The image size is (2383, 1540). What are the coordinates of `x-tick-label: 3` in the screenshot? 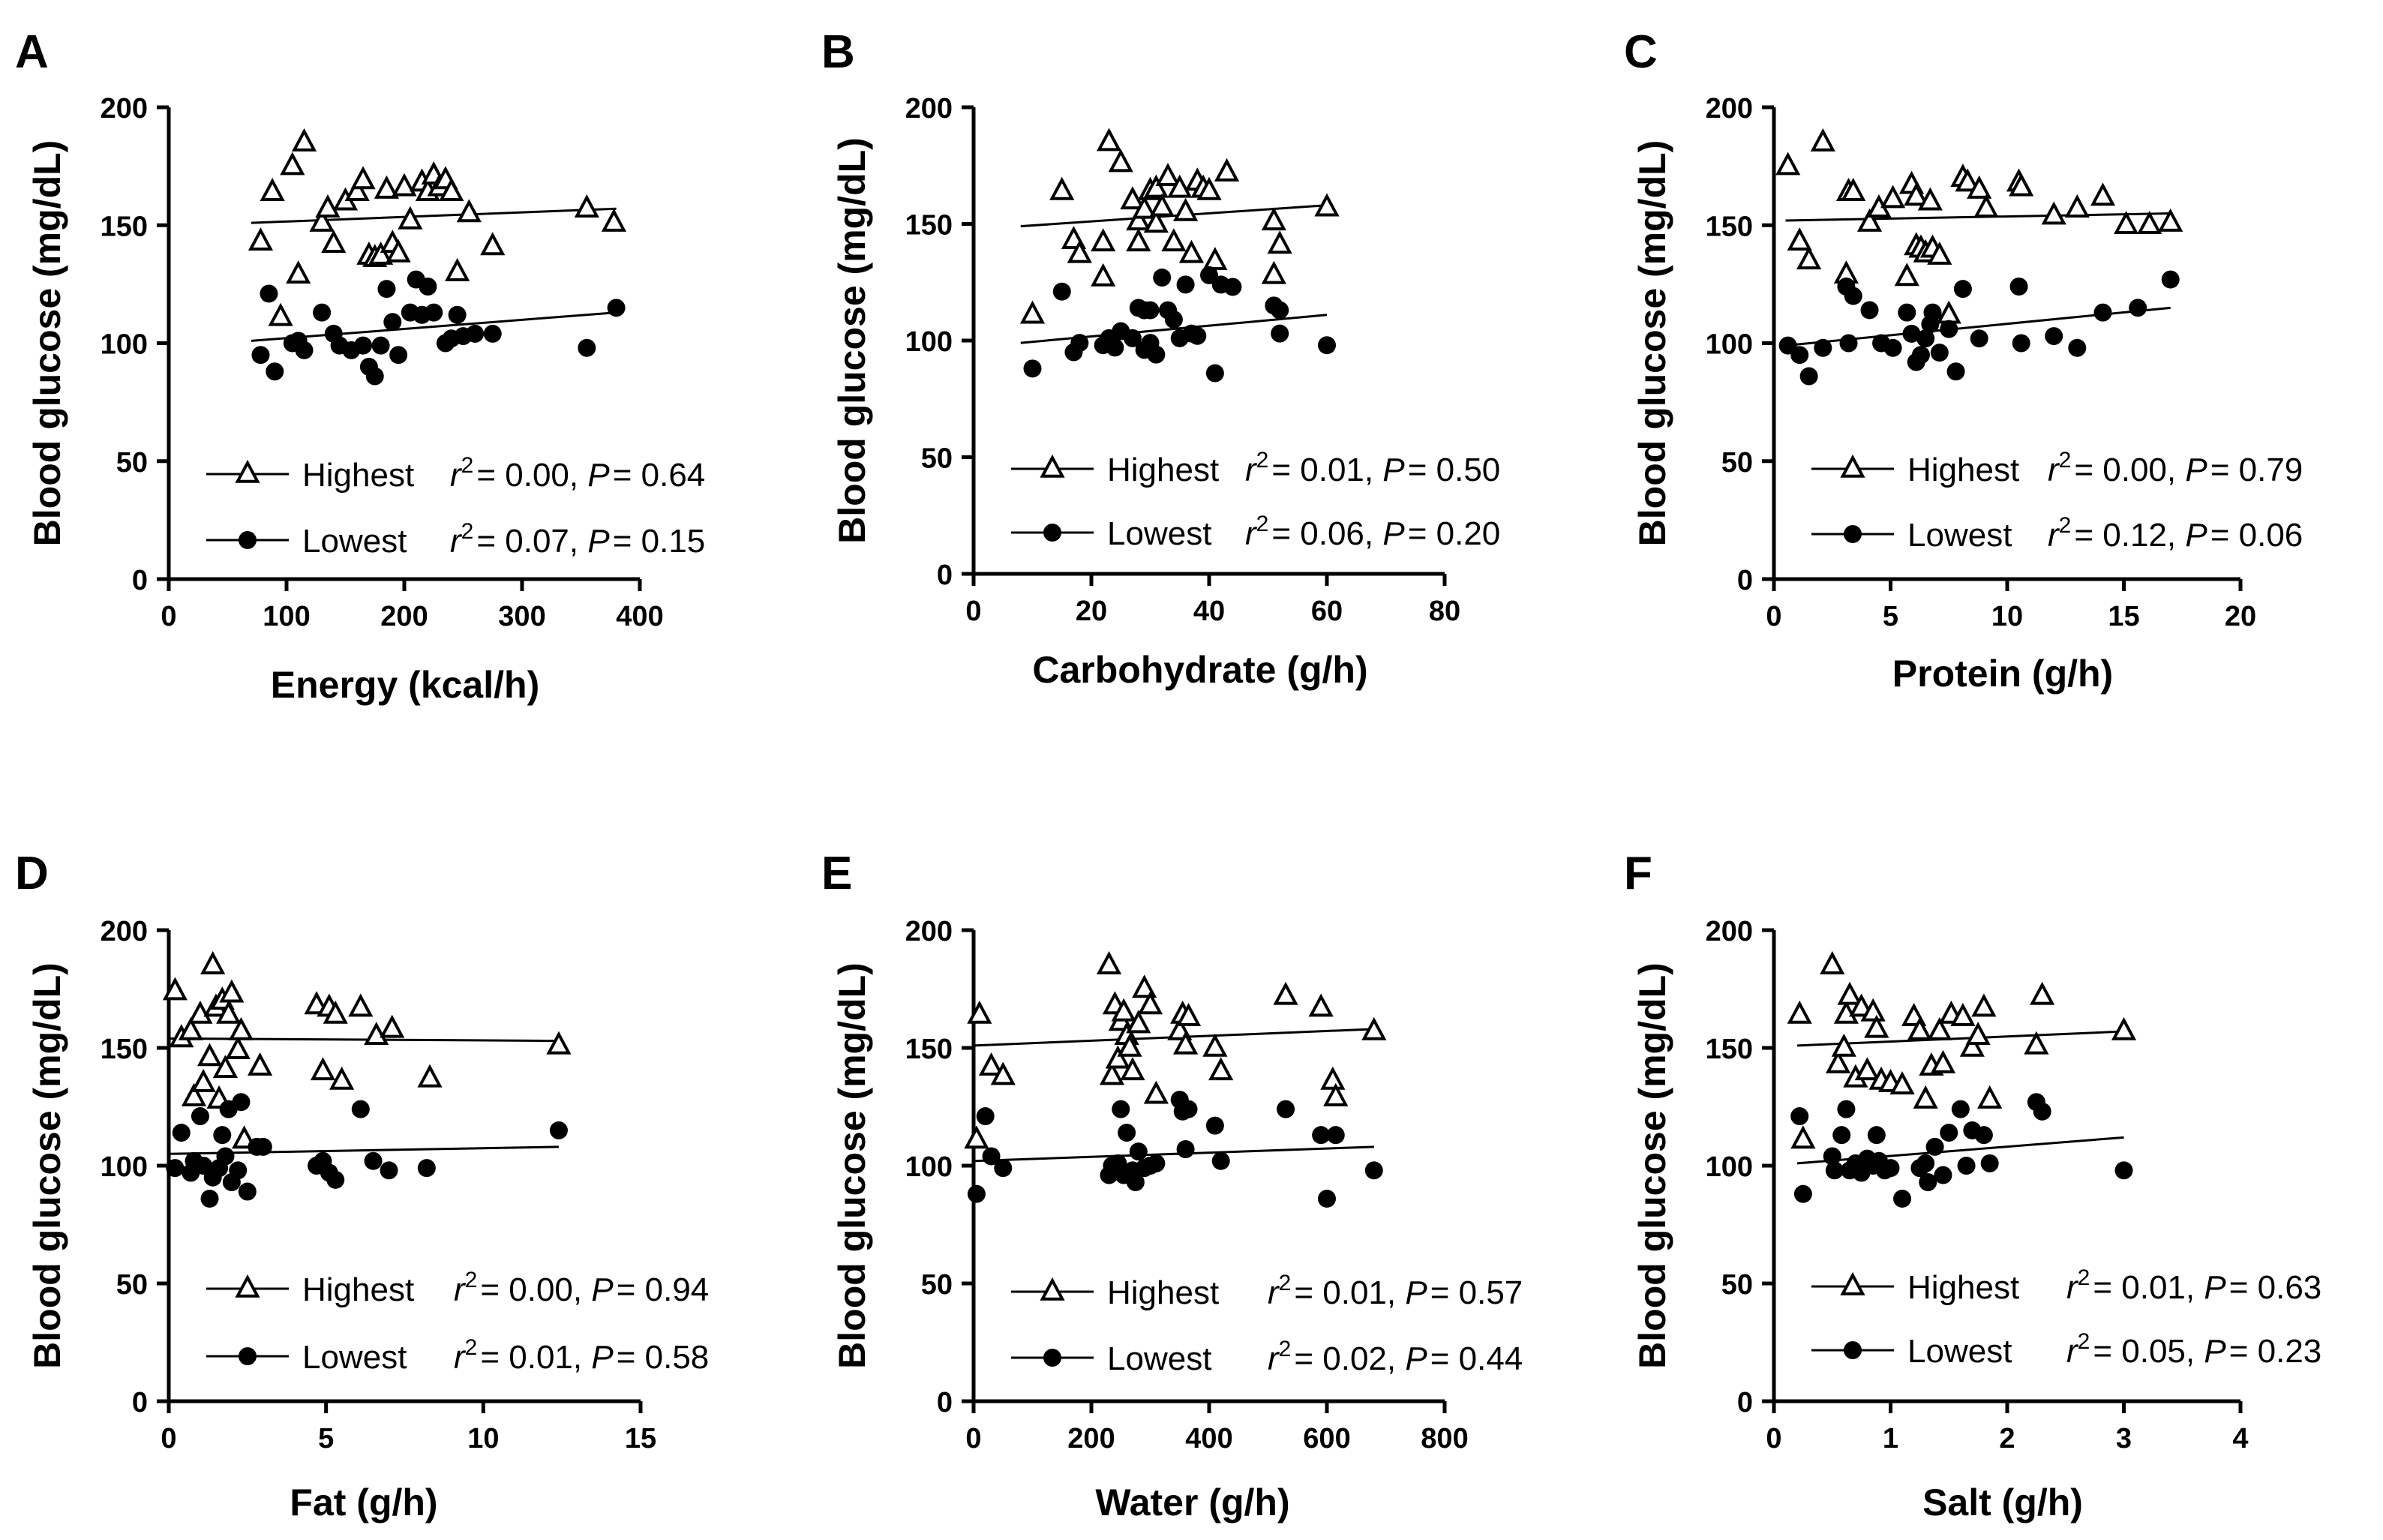 It's located at (2124, 1438).